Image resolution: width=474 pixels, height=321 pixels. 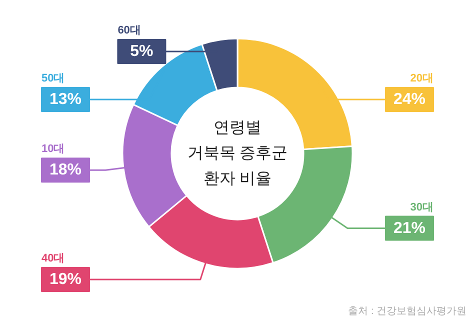 I want to click on data-label: 18%, so click(x=65, y=170).